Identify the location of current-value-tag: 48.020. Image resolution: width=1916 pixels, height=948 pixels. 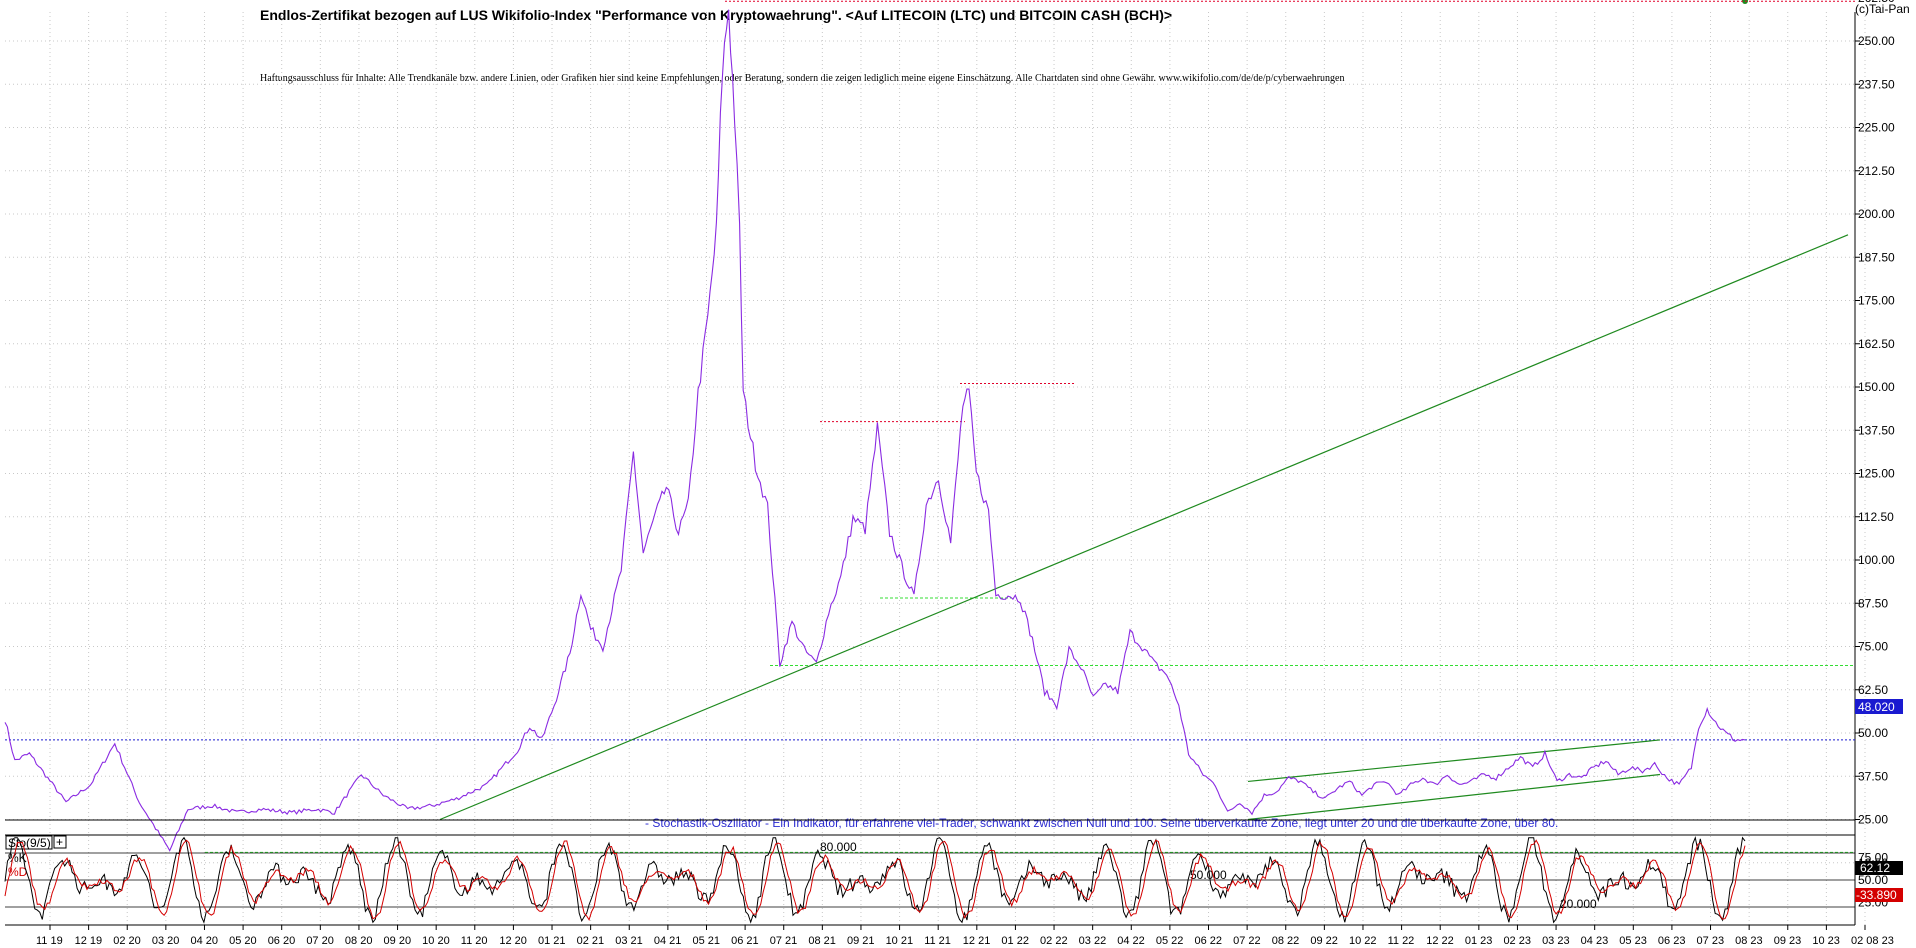
(1879, 706).